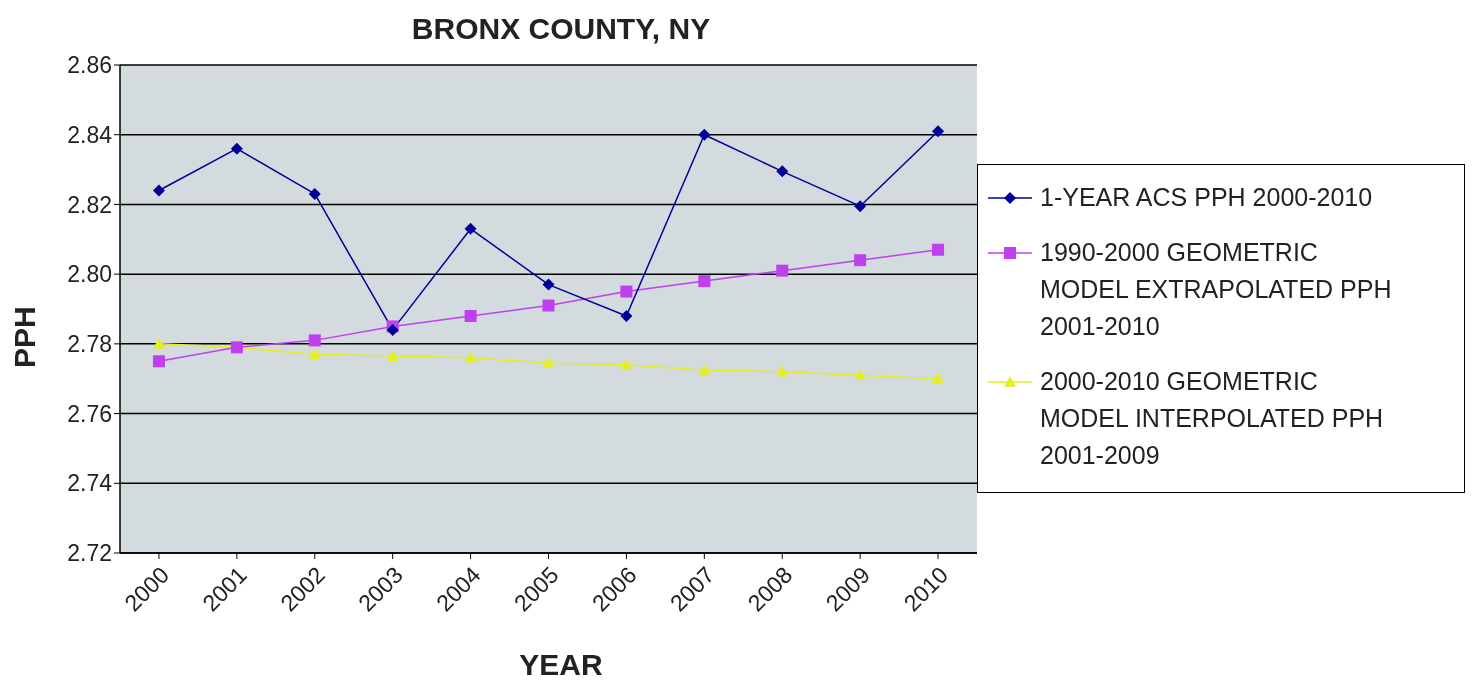 Image resolution: width=1473 pixels, height=694 pixels. Describe the element at coordinates (89, 65) in the screenshot. I see `y-tick-label: 2.86` at that location.